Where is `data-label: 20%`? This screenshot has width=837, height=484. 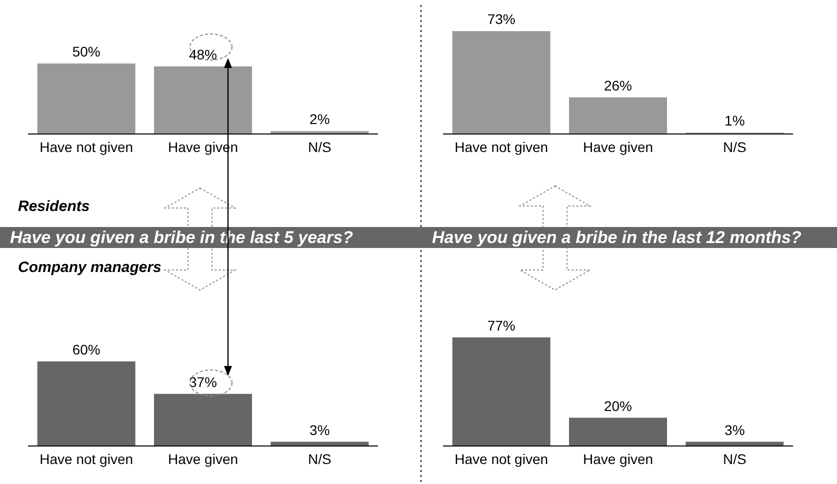 data-label: 20% is located at coordinates (618, 406).